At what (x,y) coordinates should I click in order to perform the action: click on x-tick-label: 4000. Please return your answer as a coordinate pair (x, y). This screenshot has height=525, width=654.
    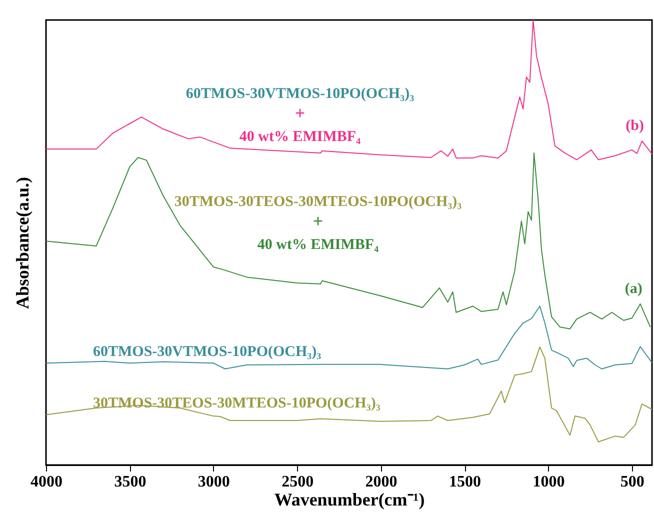
    Looking at the image, I should click on (46, 482).